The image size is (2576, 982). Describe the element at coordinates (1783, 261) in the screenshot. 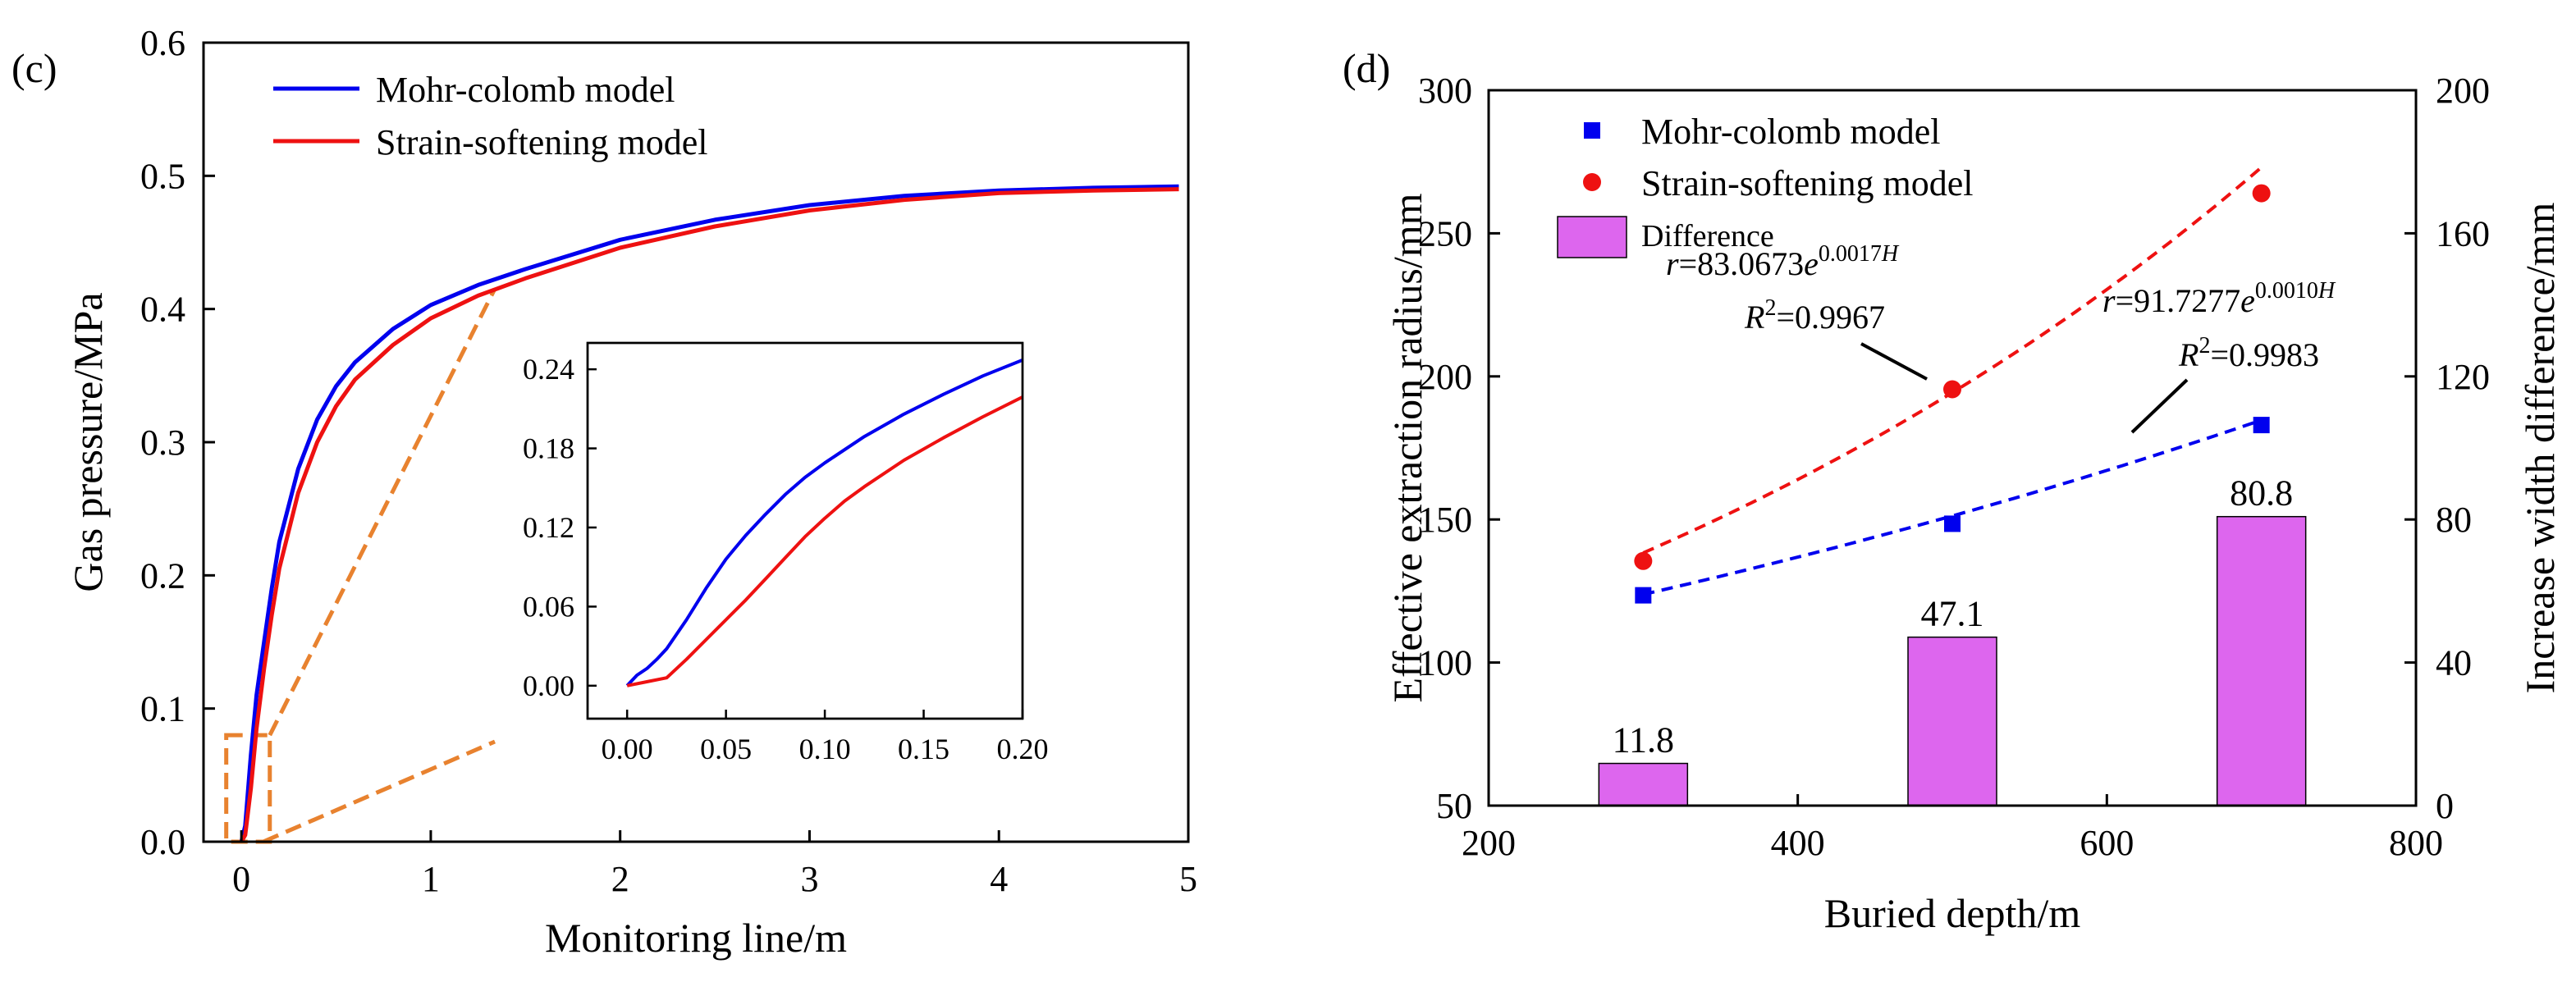

I see `fit-eq-strain: r=83.0673e0.0017H` at that location.